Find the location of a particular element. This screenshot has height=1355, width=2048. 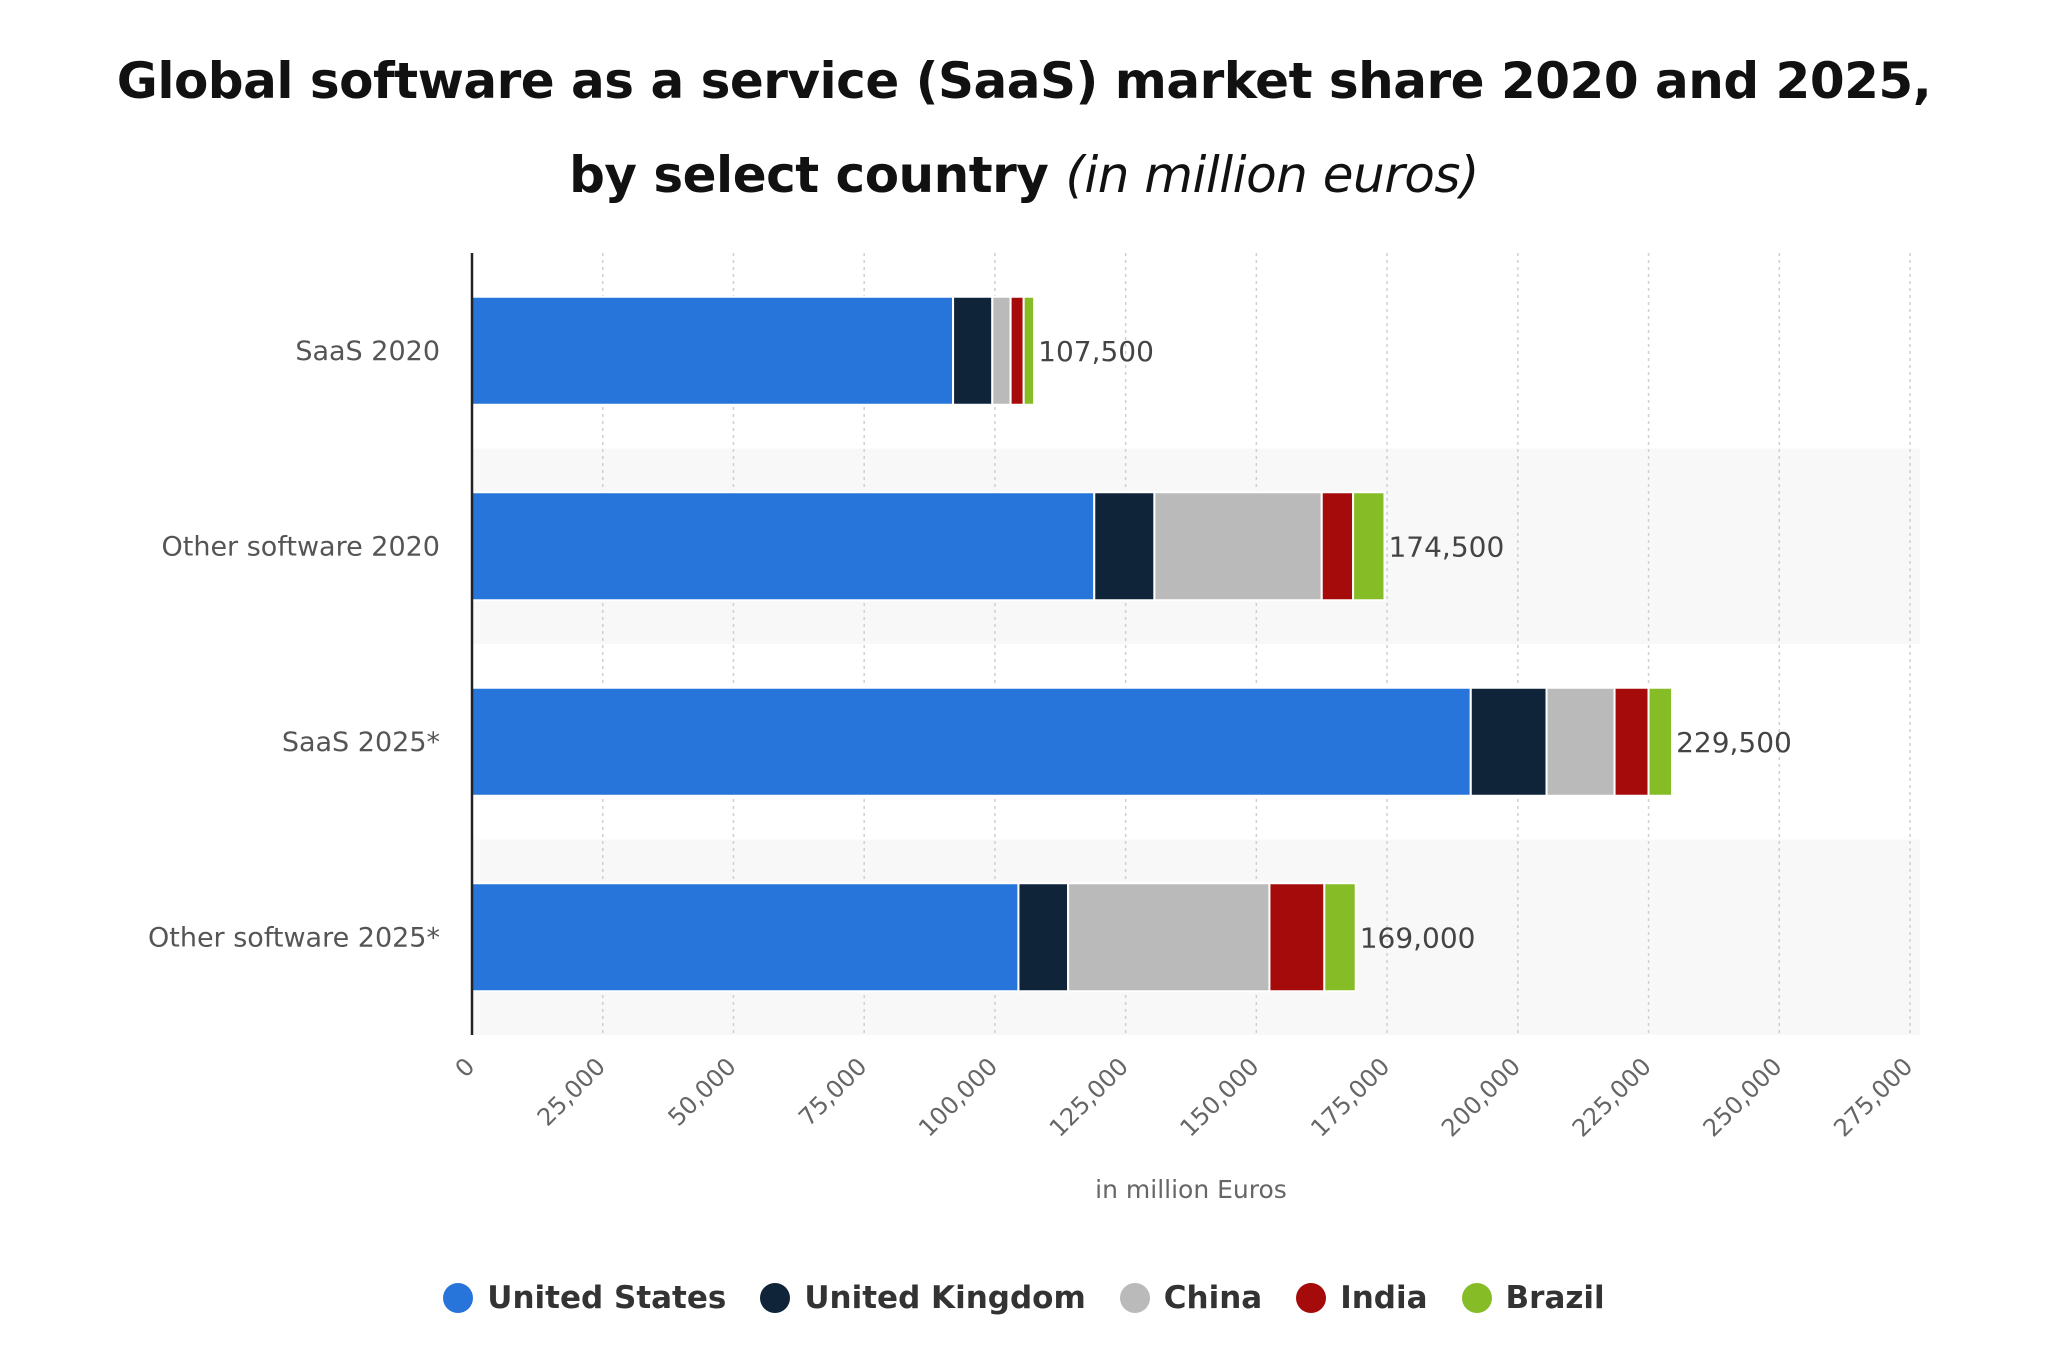

category-label: Other software 2025* is located at coordinates (294, 937).